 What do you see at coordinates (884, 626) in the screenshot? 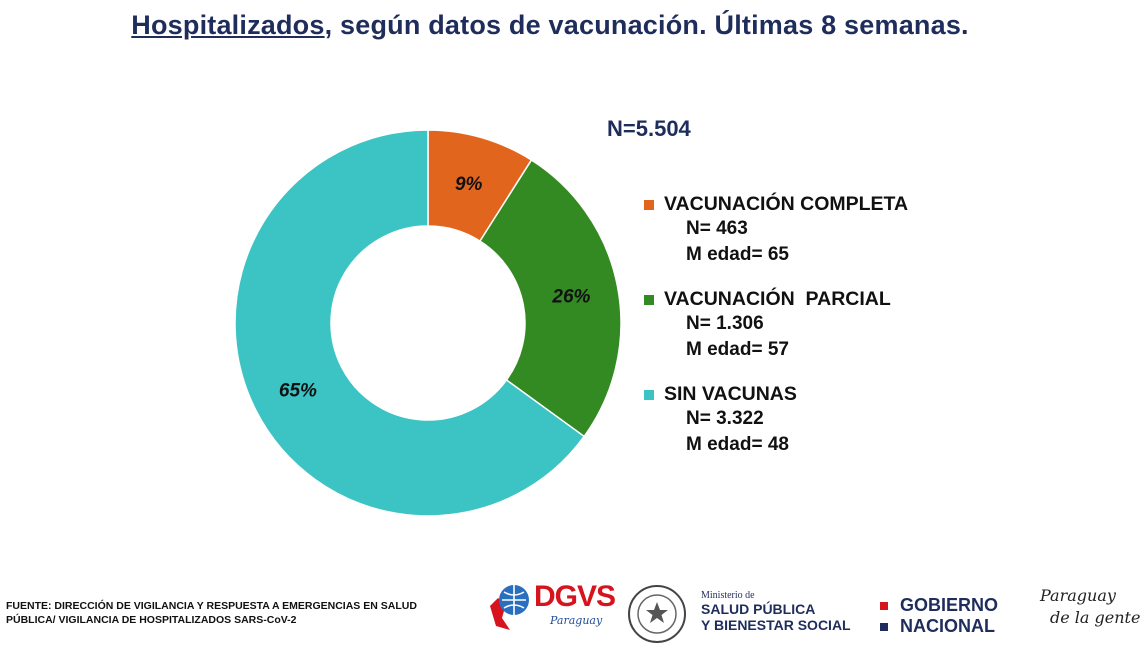
I see `blue-square-icon` at bounding box center [884, 626].